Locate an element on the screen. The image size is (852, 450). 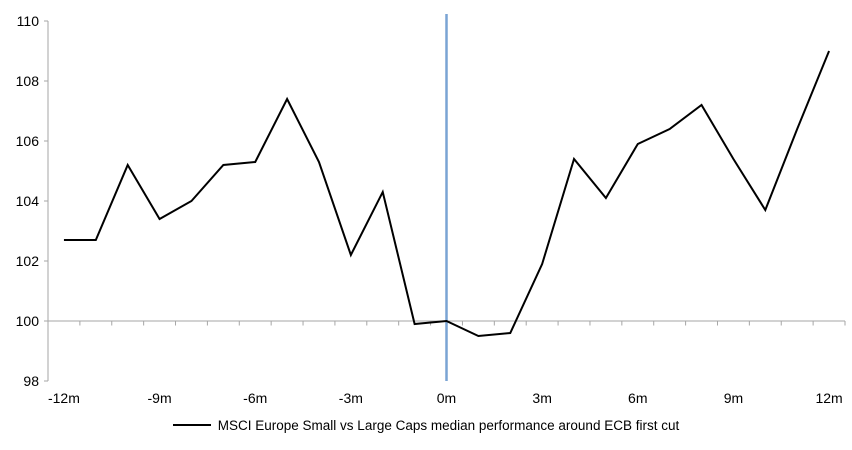
x-tick-label: 3m is located at coordinates (541, 398).